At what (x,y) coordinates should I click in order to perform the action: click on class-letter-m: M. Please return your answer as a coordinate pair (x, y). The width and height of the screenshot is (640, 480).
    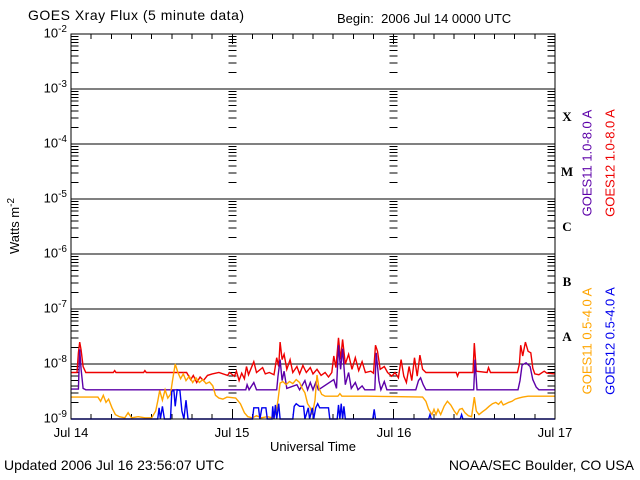
    Looking at the image, I should click on (567, 171).